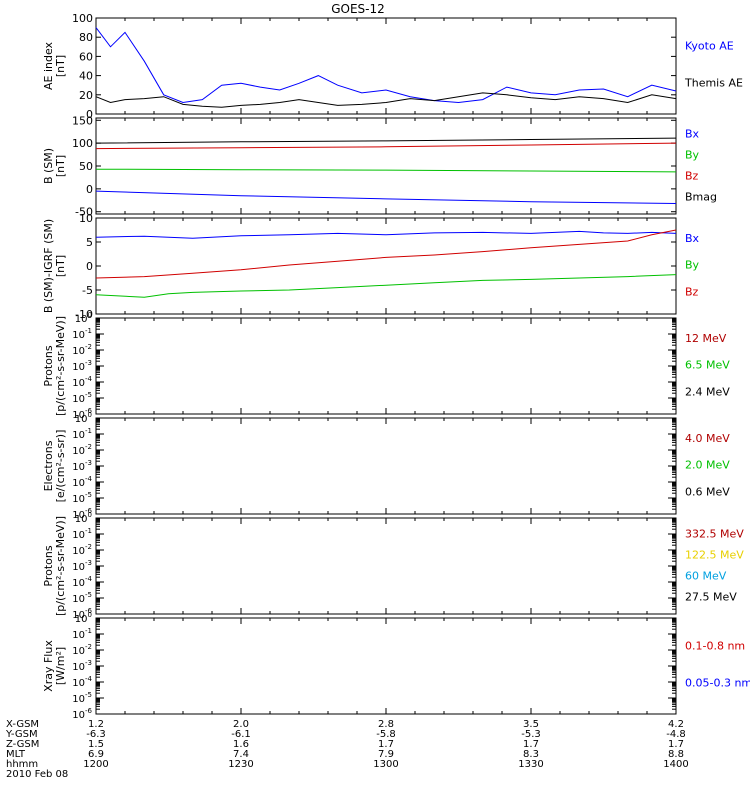 The height and width of the screenshot is (800, 750). I want to click on legend-entry: 60 MeV, so click(706, 575).